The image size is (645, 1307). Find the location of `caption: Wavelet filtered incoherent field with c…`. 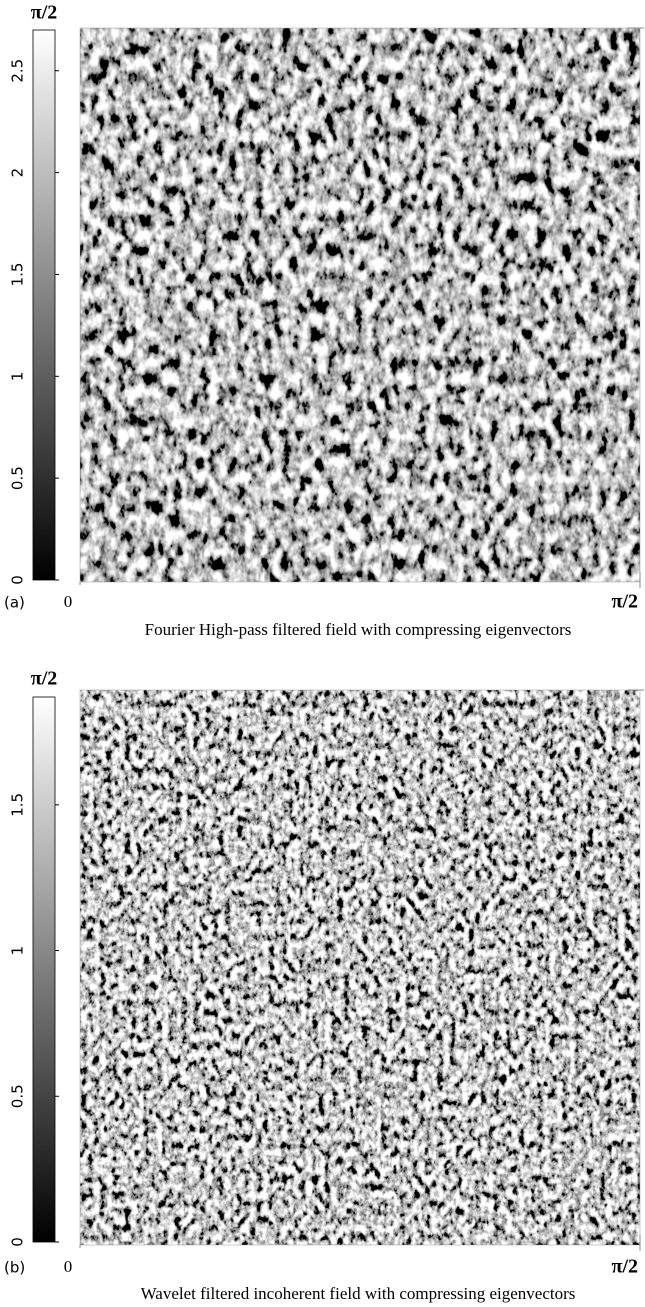

caption: Wavelet filtered incoherent field with c… is located at coordinates (358, 1293).